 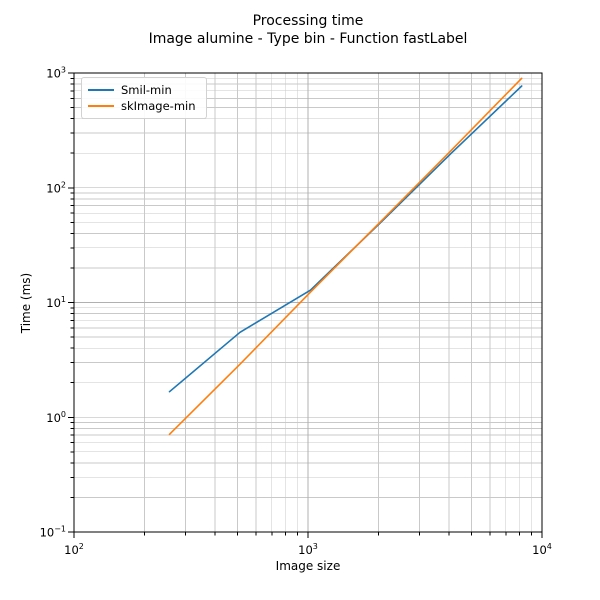 I want to click on legend-item-skimage-min: skImage-min, so click(x=142, y=106).